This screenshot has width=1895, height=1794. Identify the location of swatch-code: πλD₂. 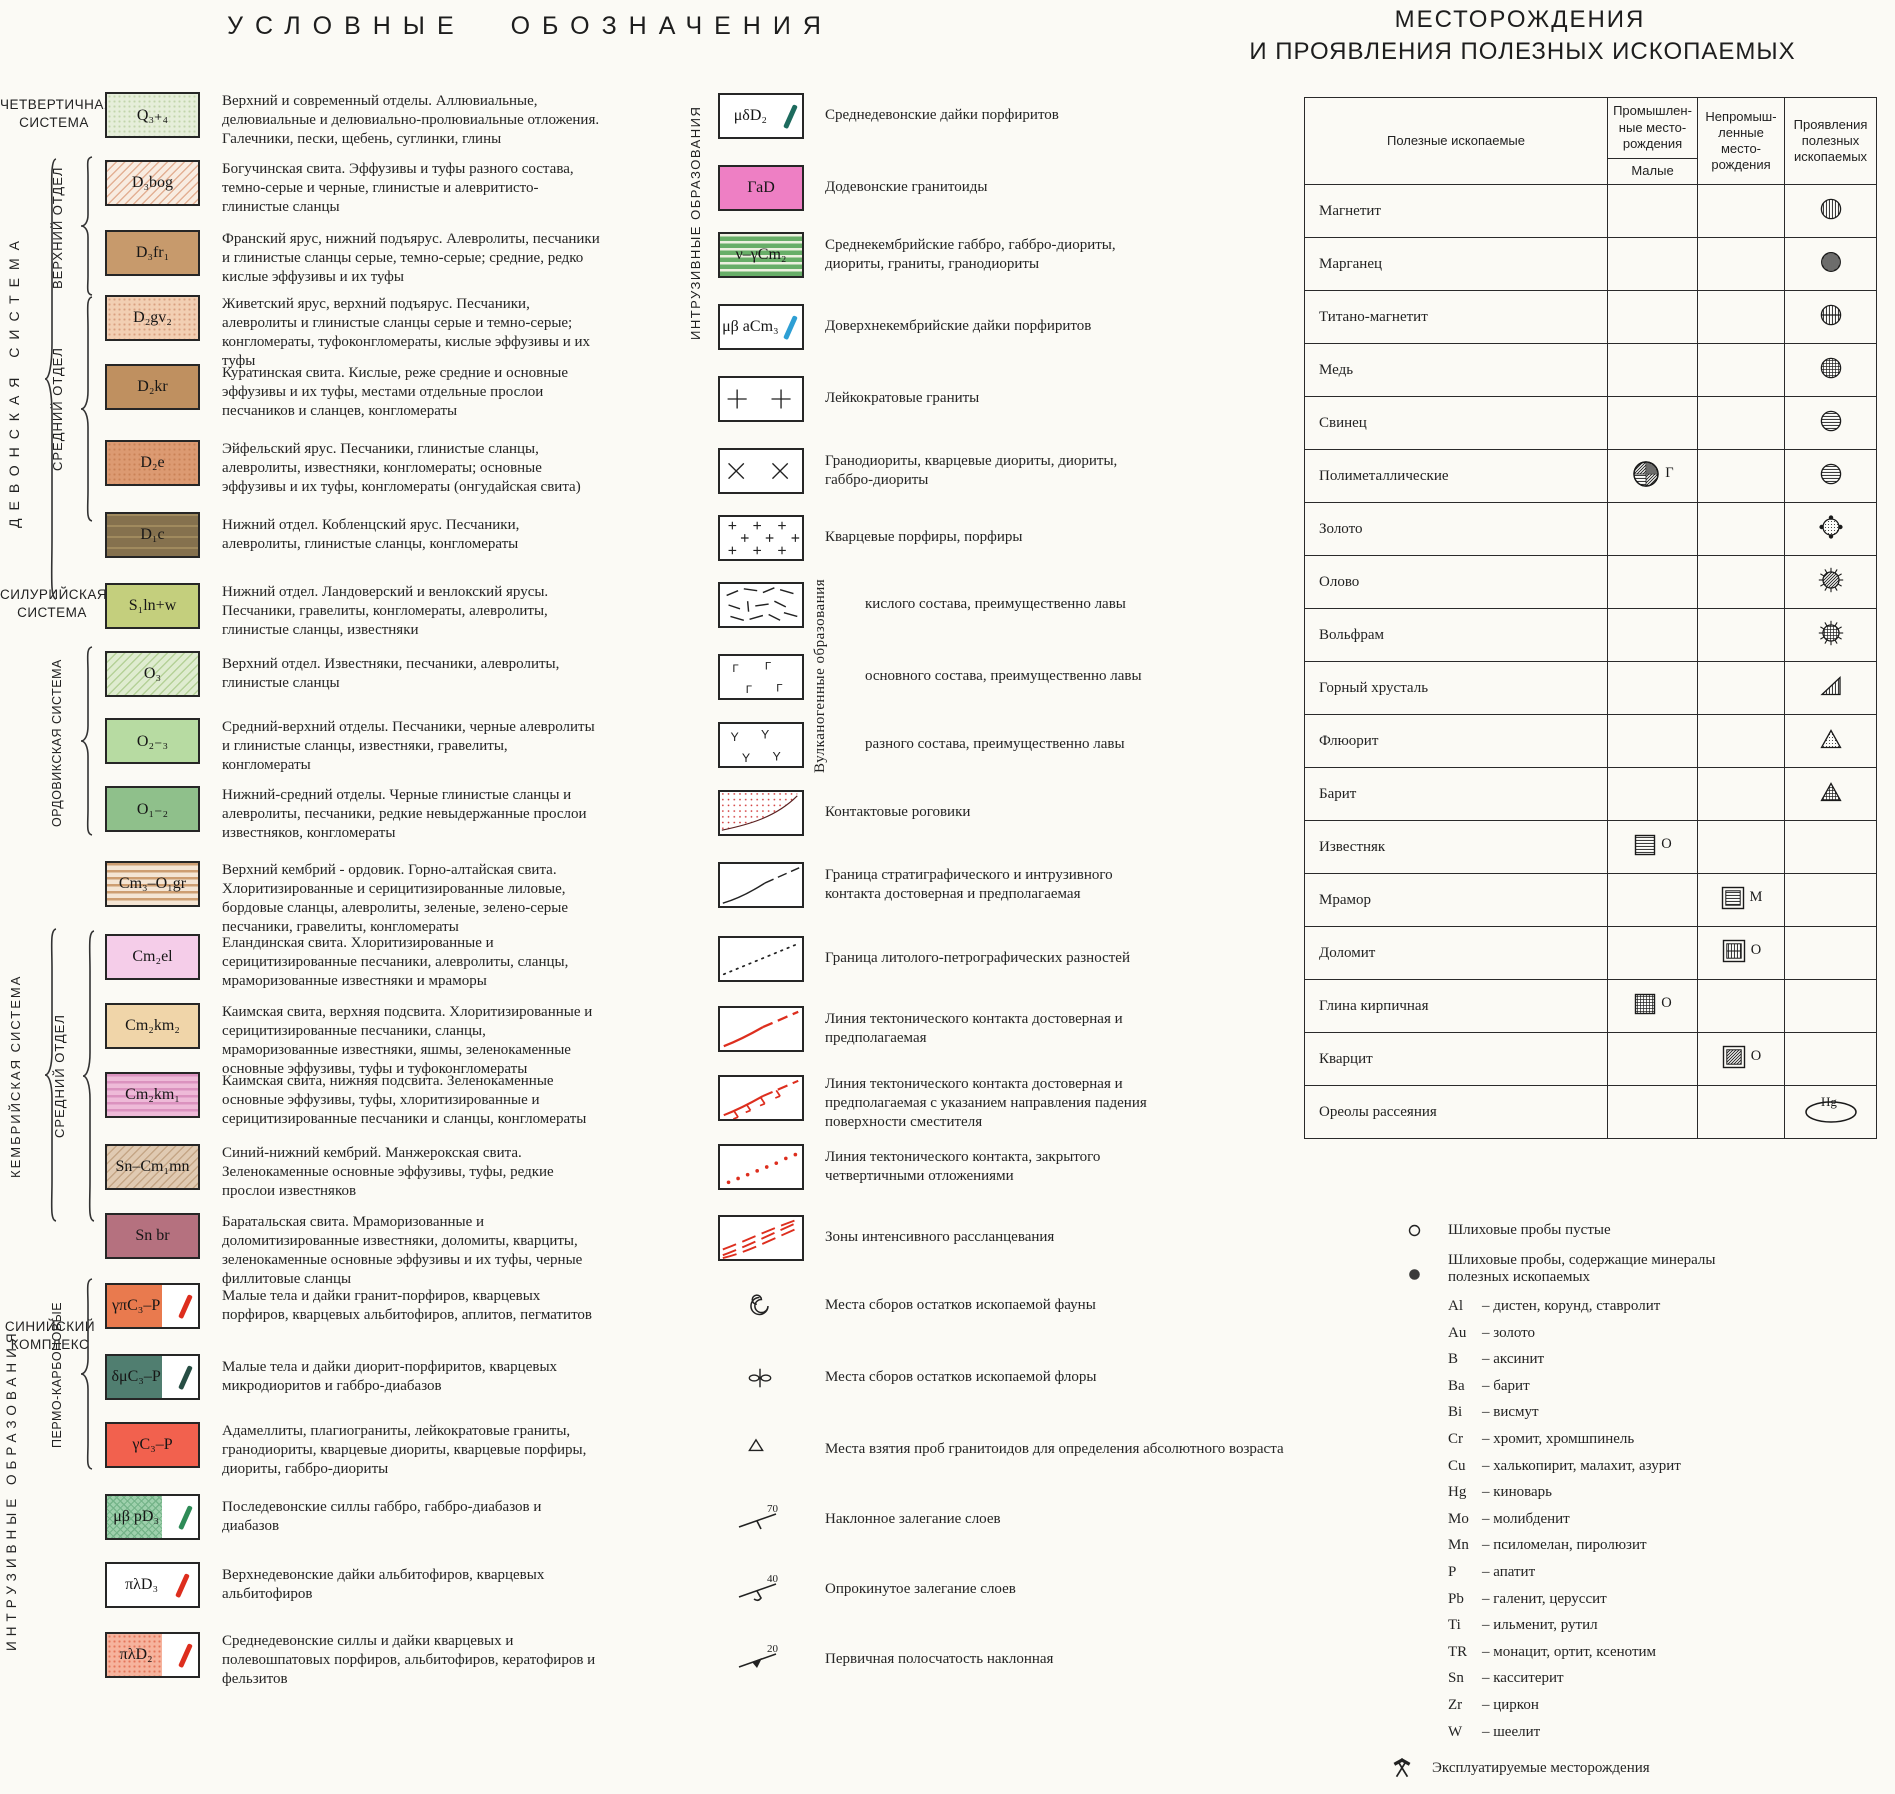
(136, 1654).